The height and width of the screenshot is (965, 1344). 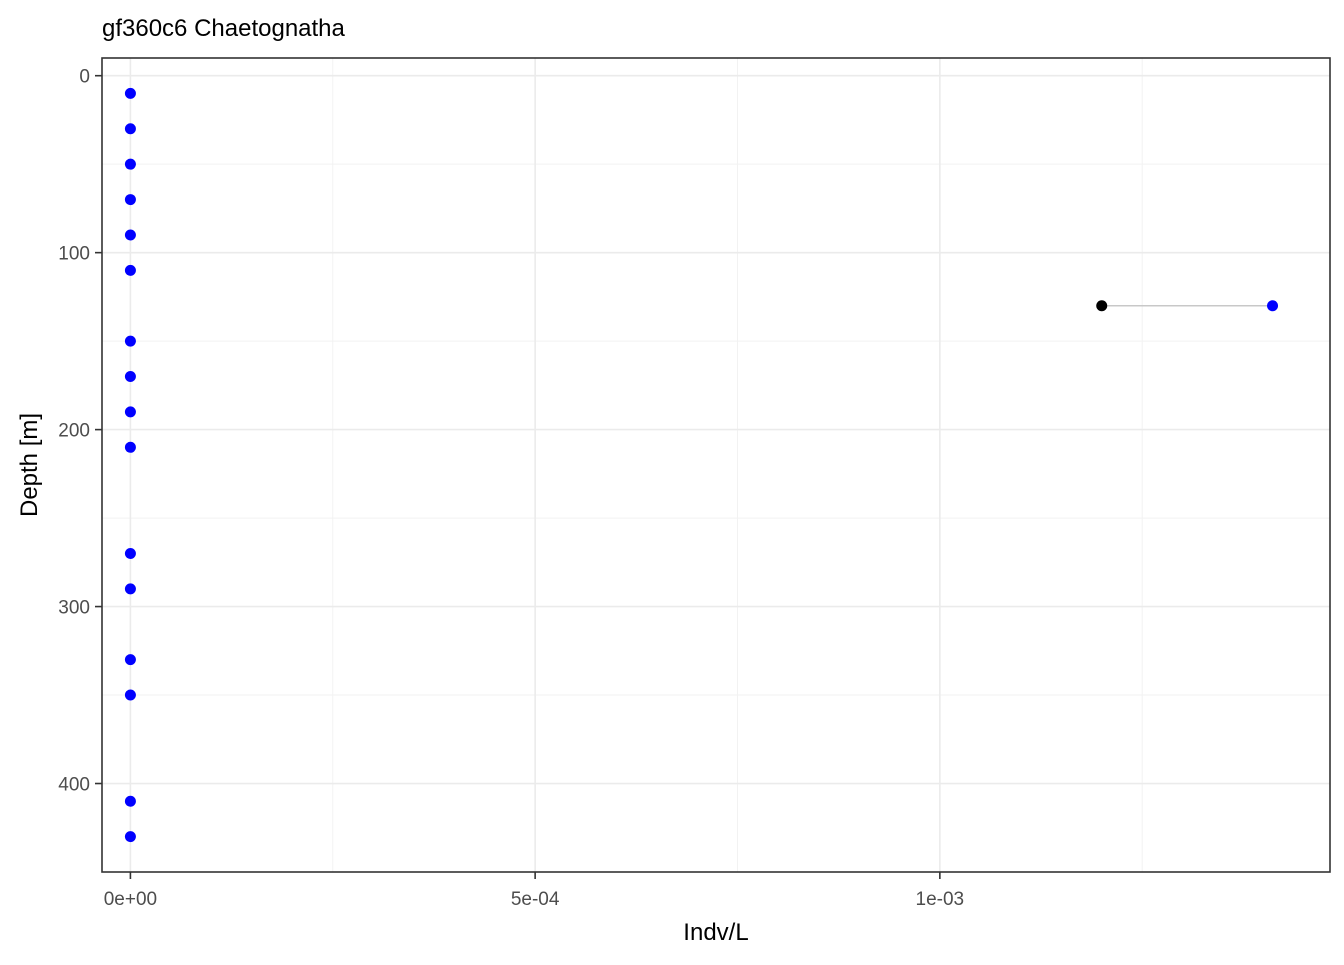 I want to click on y-tick-label-2: 200, so click(x=74, y=431).